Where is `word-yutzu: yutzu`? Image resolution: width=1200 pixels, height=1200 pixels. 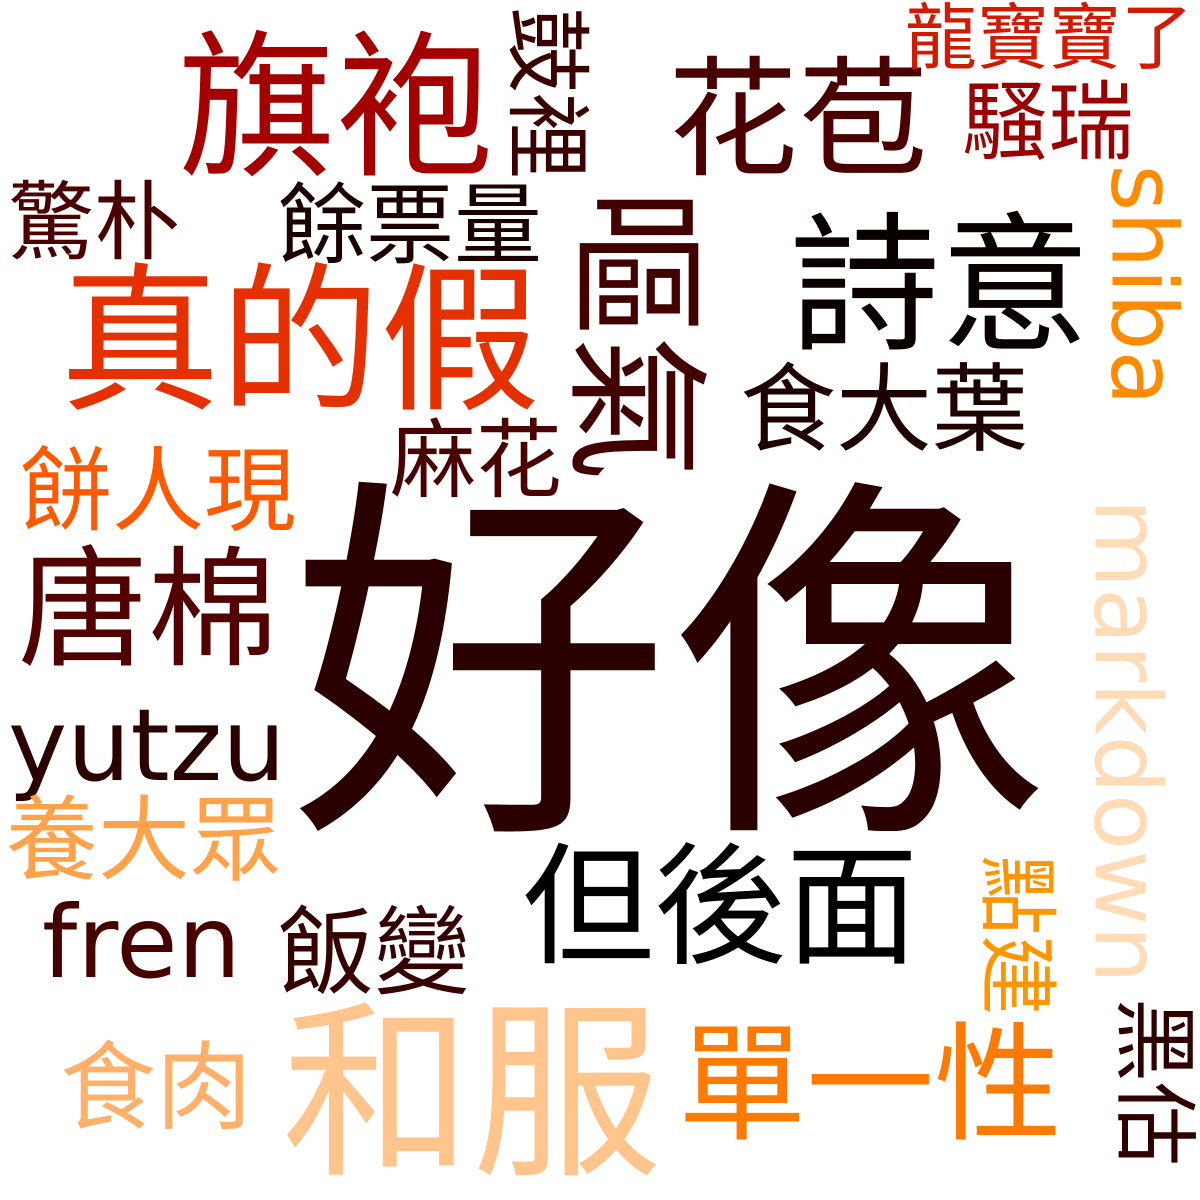
word-yutzu: yutzu is located at coordinates (147, 745).